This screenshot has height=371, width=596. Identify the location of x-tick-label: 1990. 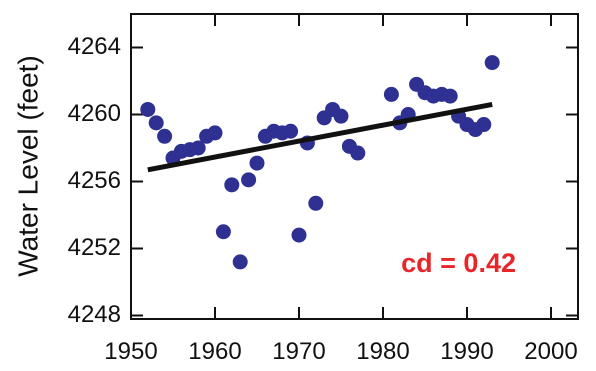
(466, 351).